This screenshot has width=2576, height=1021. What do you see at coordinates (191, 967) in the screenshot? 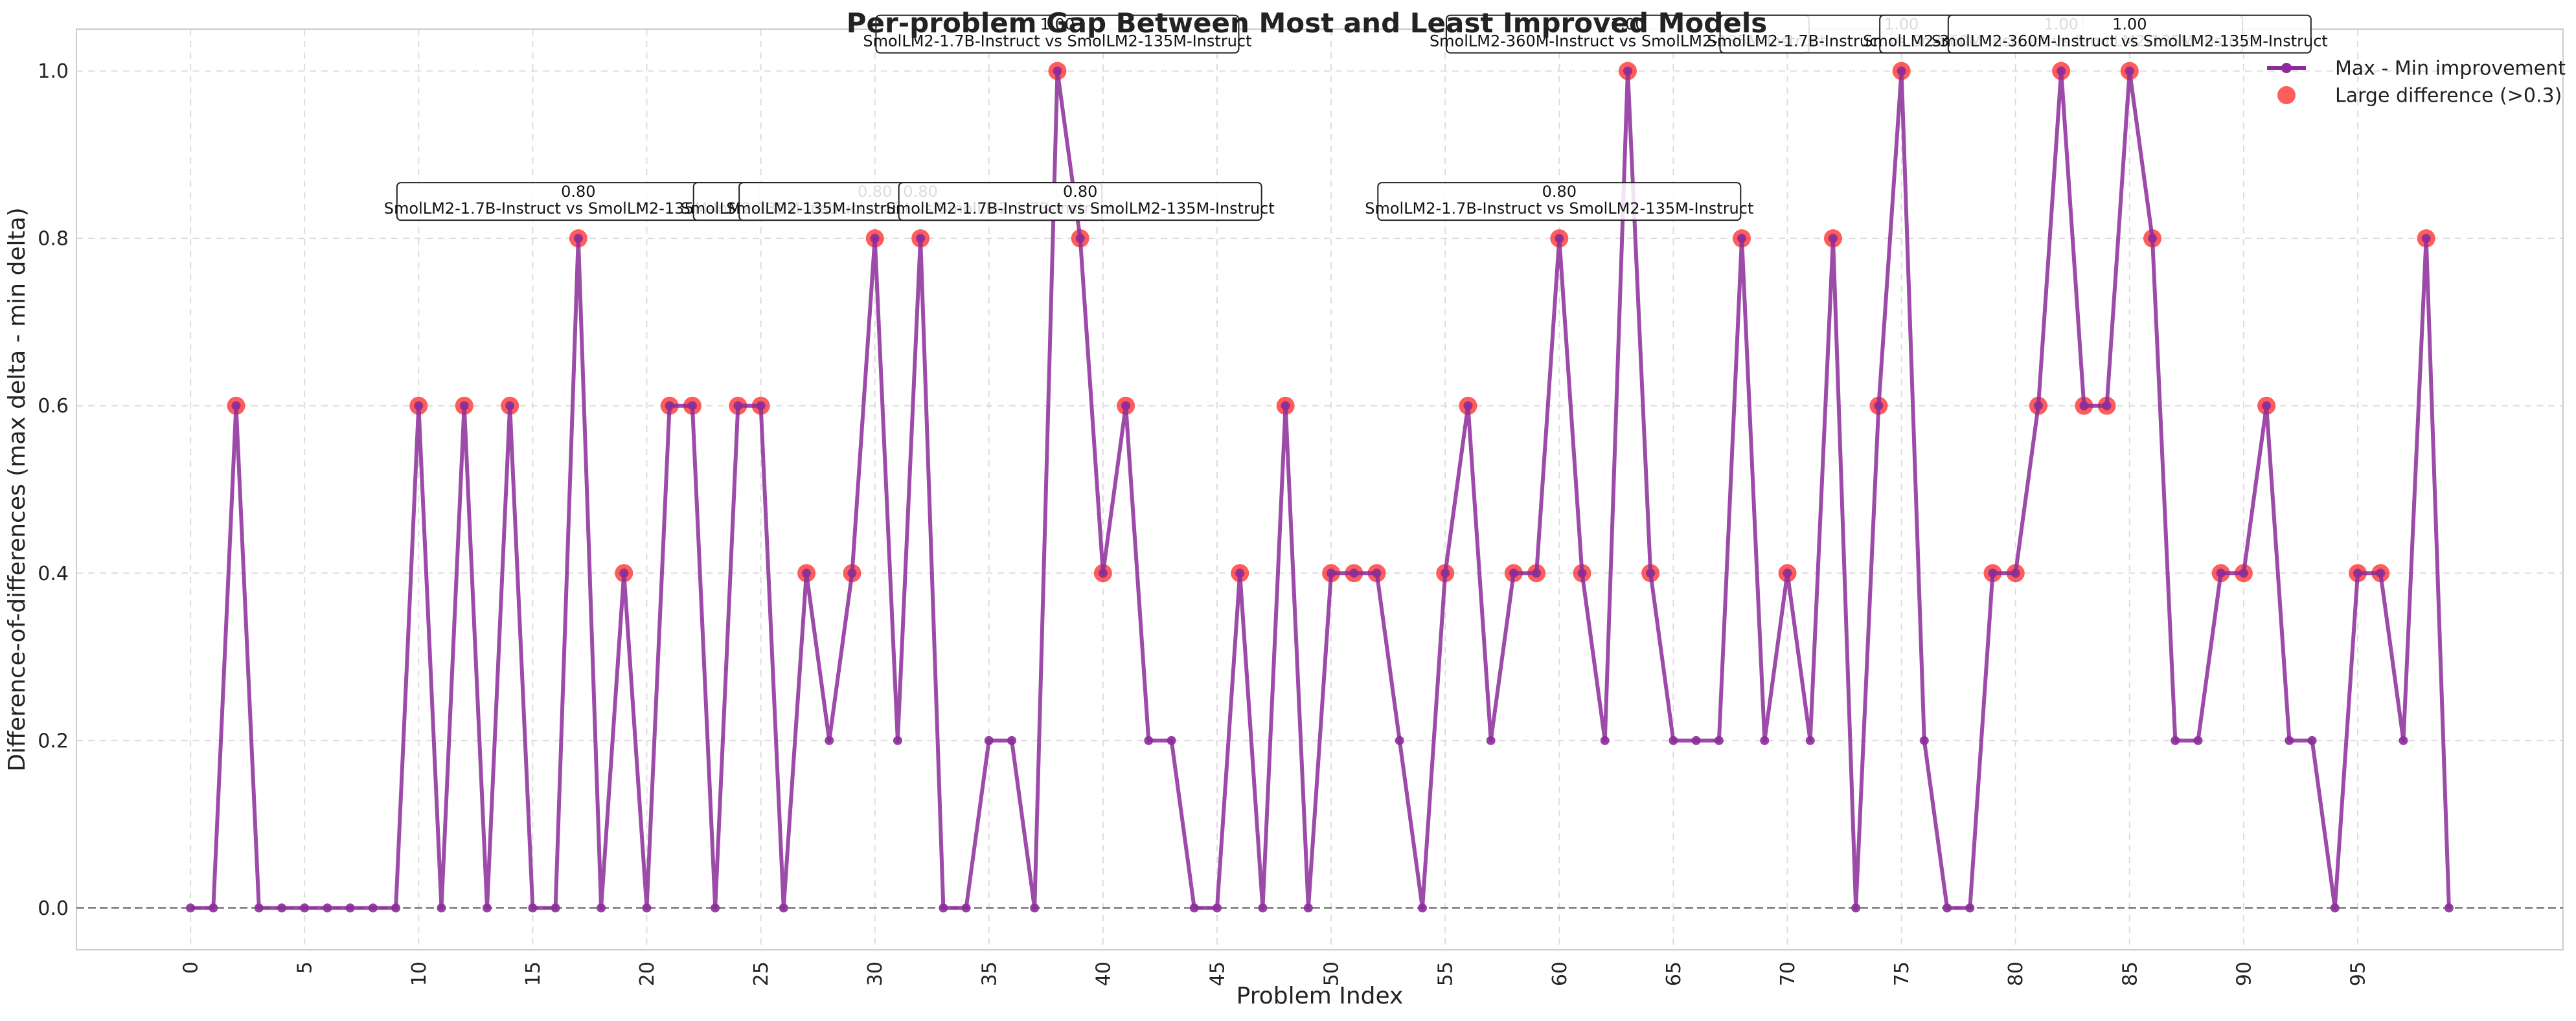
I see `x-tick-label: 0` at bounding box center [191, 967].